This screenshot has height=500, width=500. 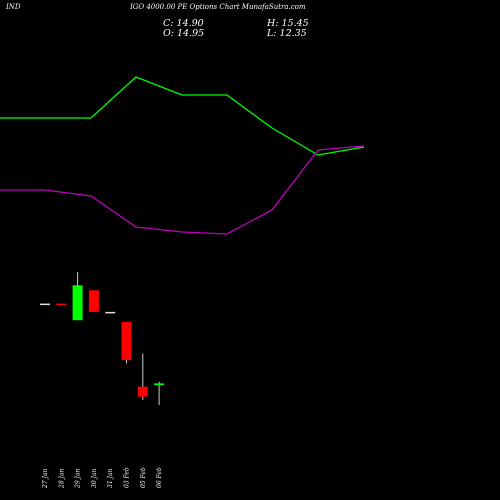 I want to click on green-series-line, so click(x=182, y=116).